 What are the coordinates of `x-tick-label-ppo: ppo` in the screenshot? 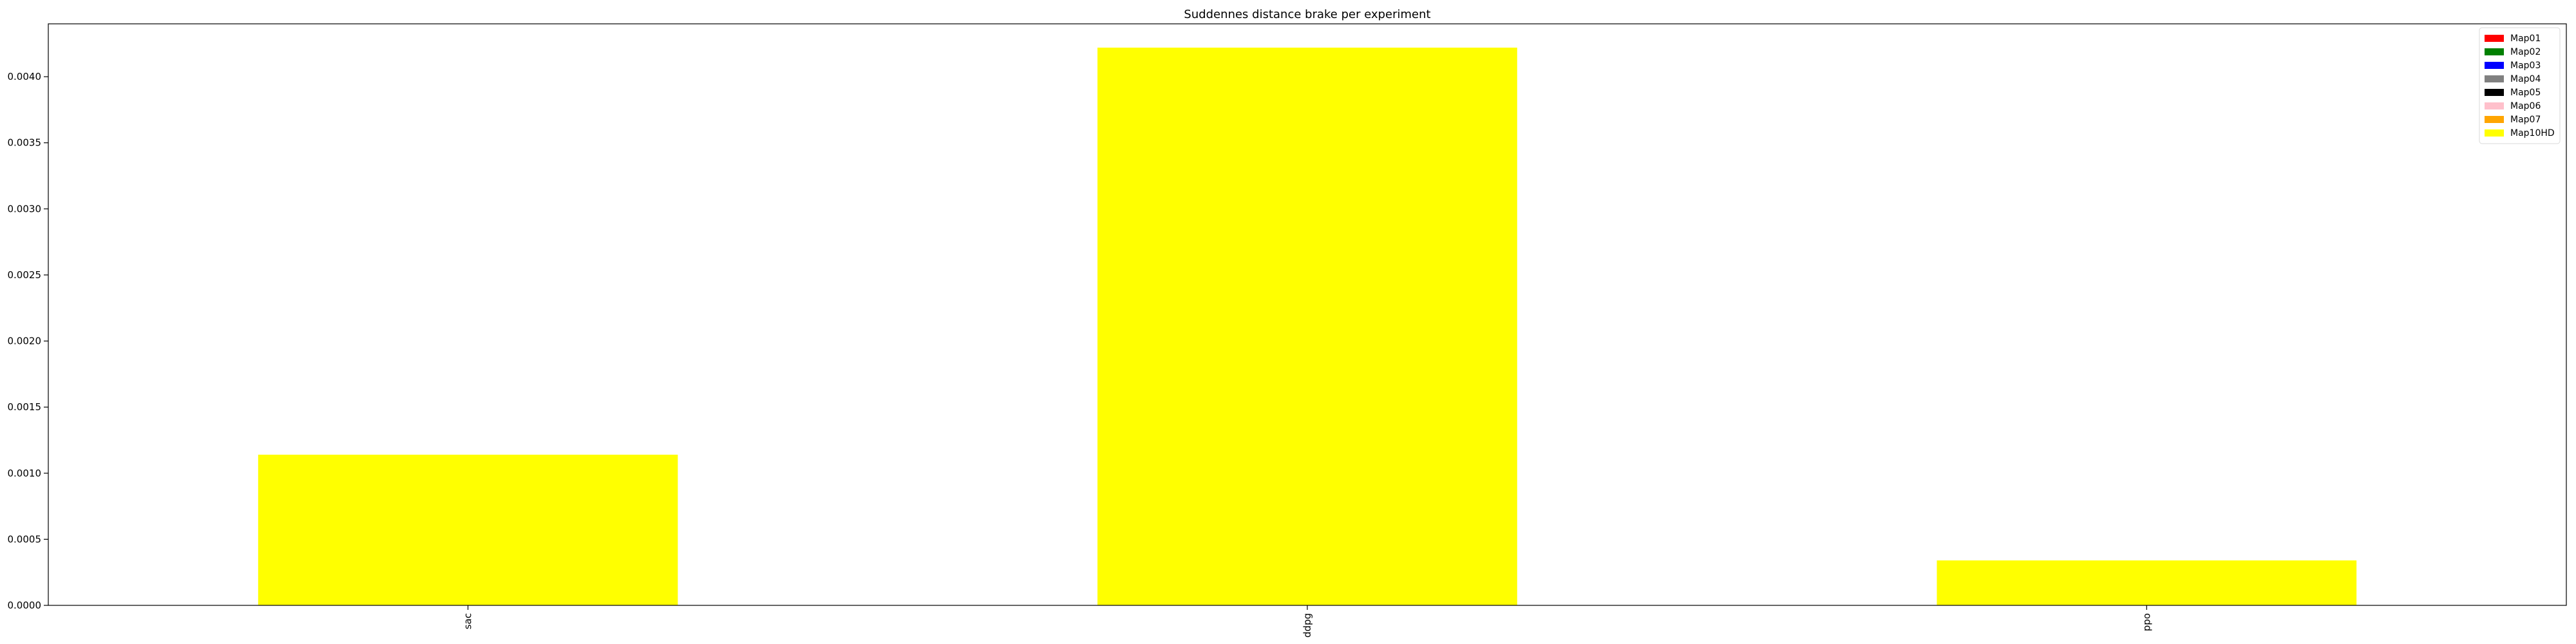 It's located at (2146, 622).